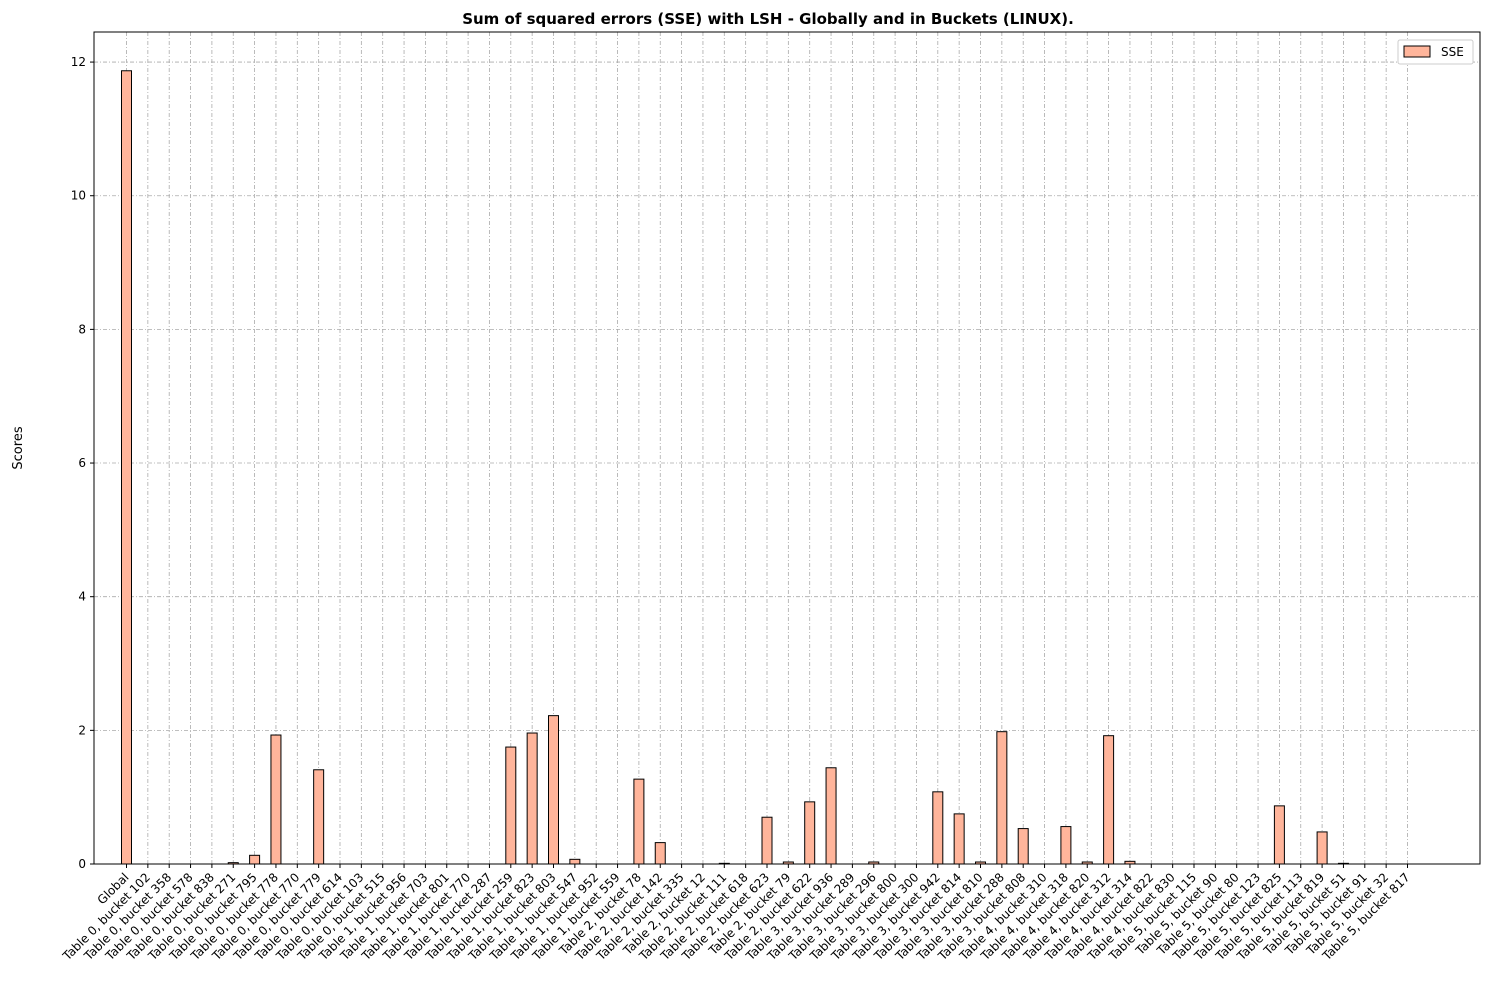  What do you see at coordinates (82, 329) in the screenshot?
I see `y-tick-label: 8` at bounding box center [82, 329].